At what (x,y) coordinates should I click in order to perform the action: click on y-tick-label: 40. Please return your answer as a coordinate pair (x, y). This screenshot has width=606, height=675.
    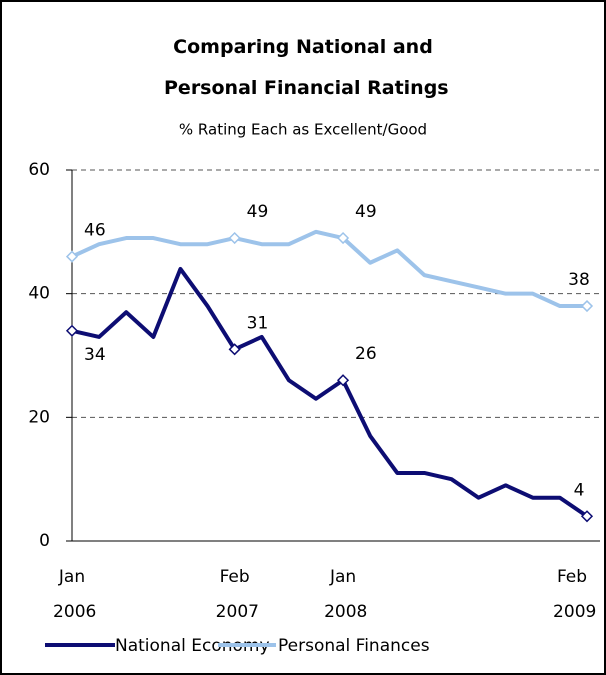
    Looking at the image, I should click on (39, 294).